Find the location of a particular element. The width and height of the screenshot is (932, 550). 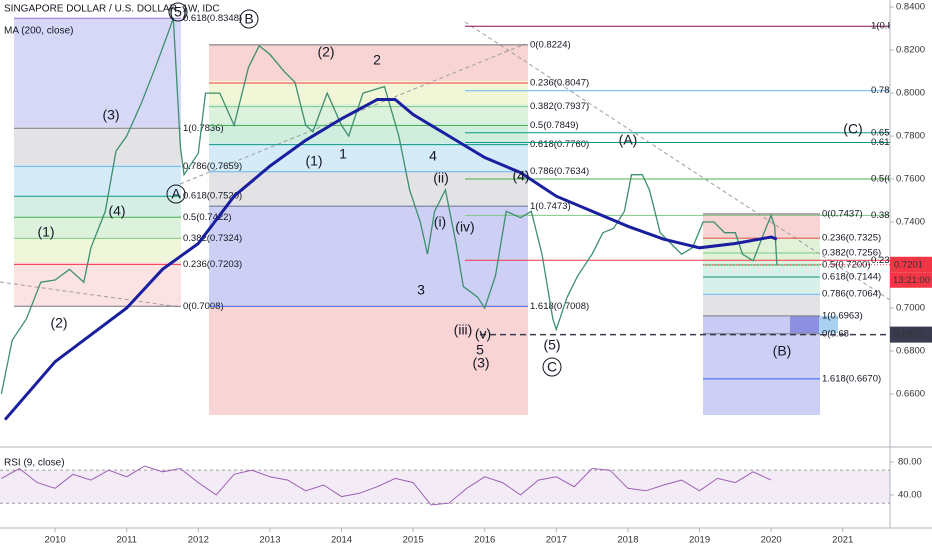

fib-label: 0(0.7437) is located at coordinates (842, 214).